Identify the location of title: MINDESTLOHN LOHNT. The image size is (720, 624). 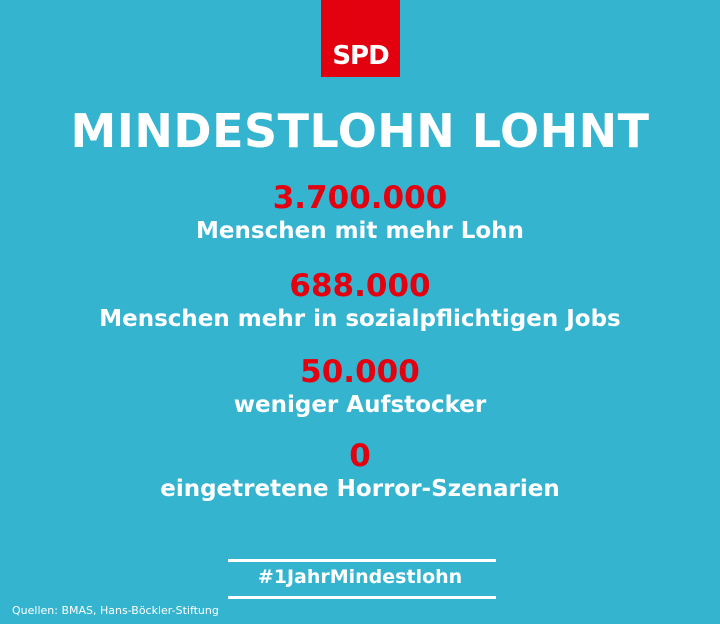
(360, 131).